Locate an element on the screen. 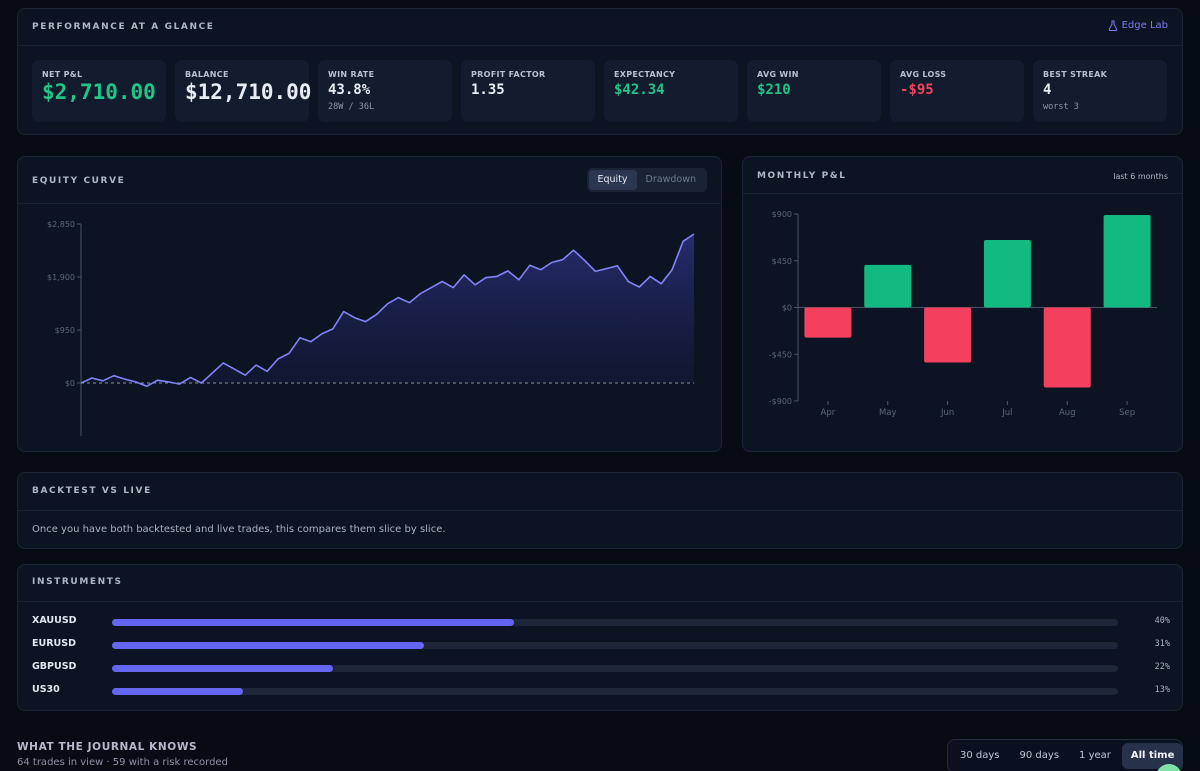 The height and width of the screenshot is (771, 1200). help-bubble is located at coordinates (1169, 767).